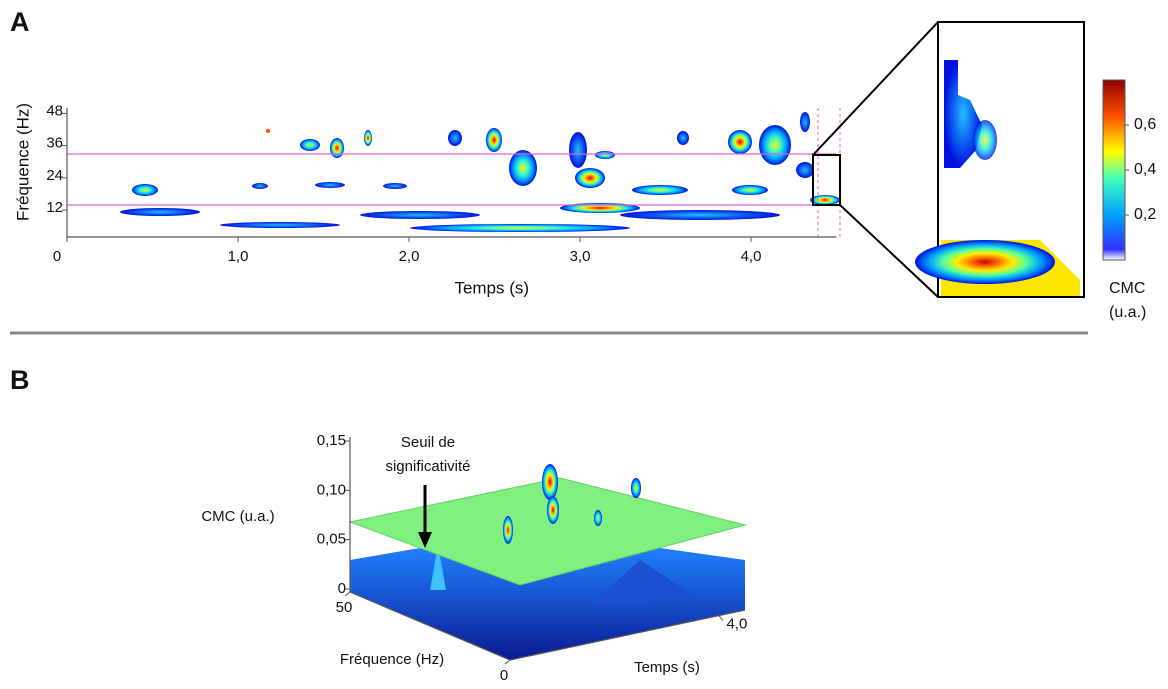 This screenshot has height=689, width=1168. I want to click on x-tick-label: 1,0, so click(238, 256).